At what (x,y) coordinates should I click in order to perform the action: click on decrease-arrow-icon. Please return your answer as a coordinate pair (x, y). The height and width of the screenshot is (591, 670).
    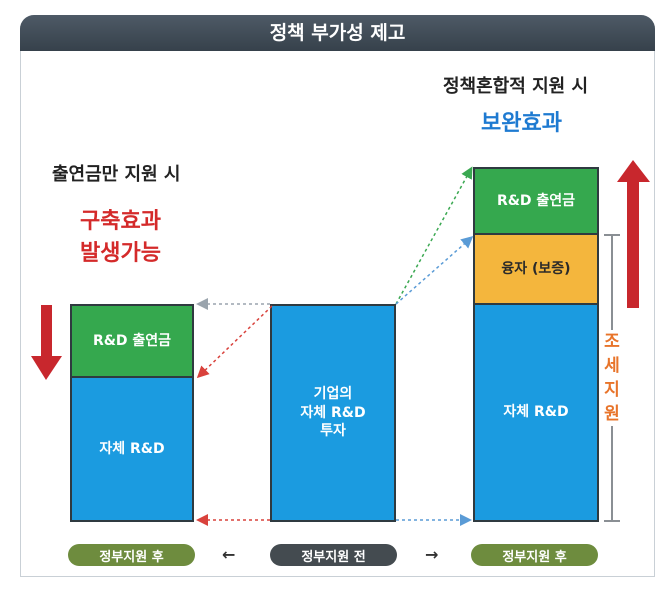
    Looking at the image, I should click on (46, 342).